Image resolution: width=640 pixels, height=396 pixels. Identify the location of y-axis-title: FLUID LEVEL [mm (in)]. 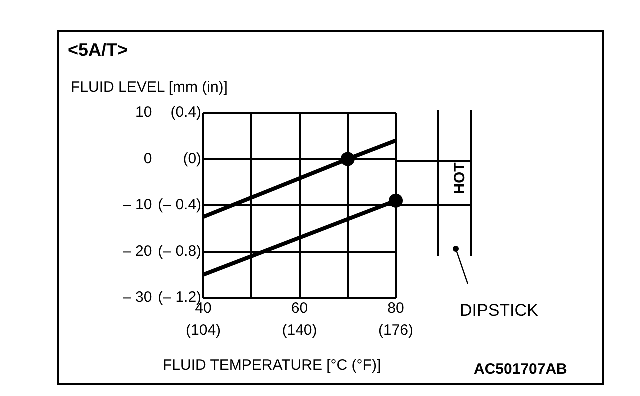
(149, 87).